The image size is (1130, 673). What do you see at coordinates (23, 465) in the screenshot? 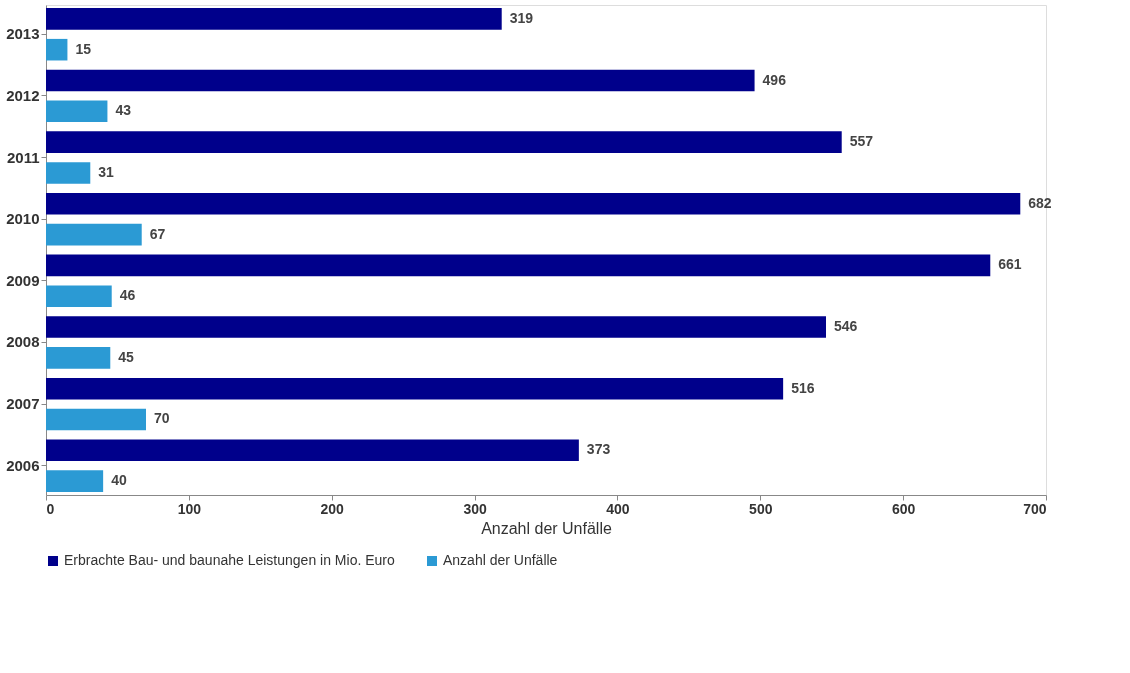
I see `y-tick-label: 2006` at bounding box center [23, 465].